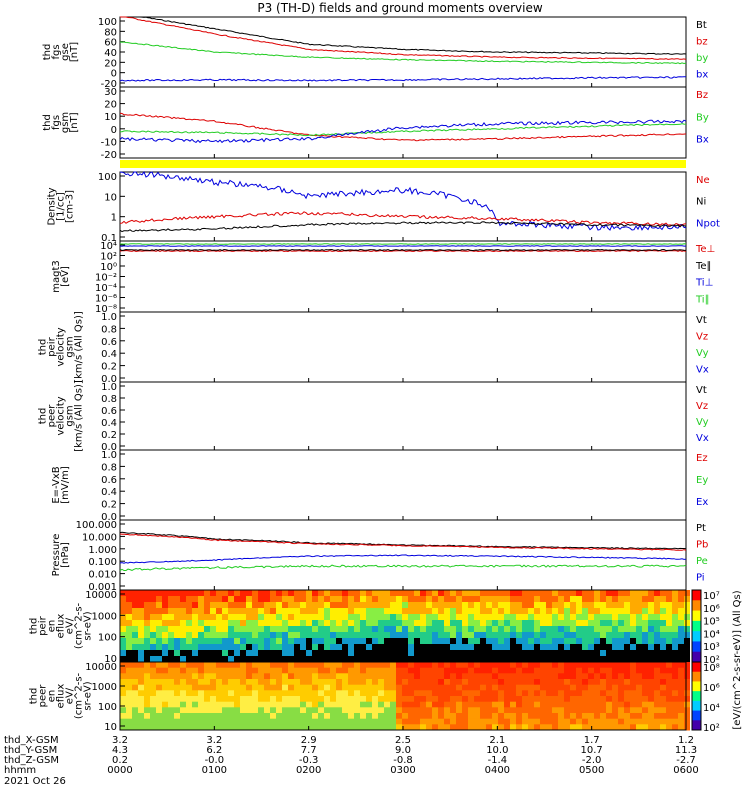  I want to click on legend-Npot: Npot, so click(708, 223).